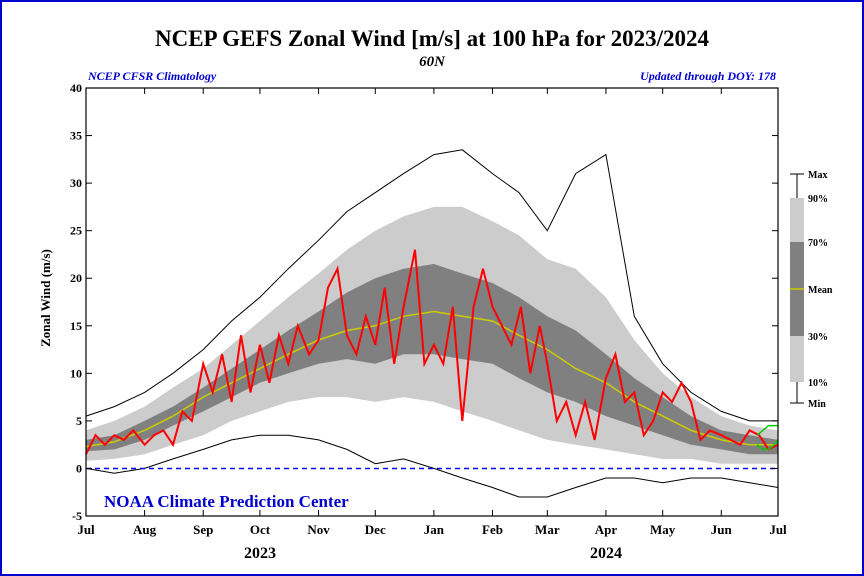 The height and width of the screenshot is (576, 864). Describe the element at coordinates (76, 88) in the screenshot. I see `y-tick-label: 40` at that location.